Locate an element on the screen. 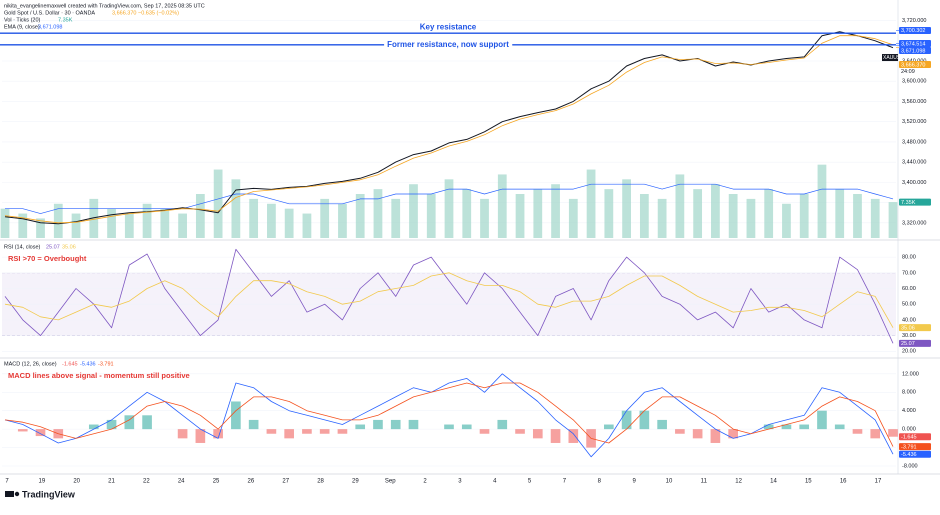 This screenshot has width=940, height=515. value-tag-label: 3,674.514 is located at coordinates (913, 44).